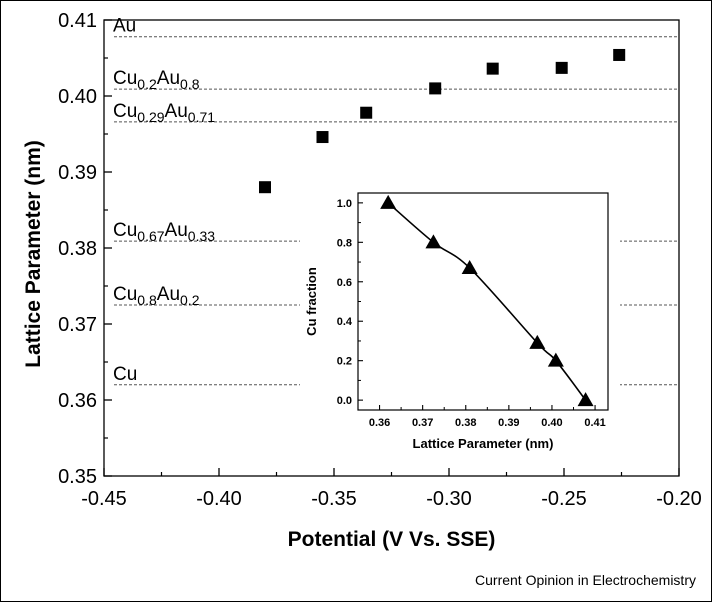 Image resolution: width=712 pixels, height=602 pixels. What do you see at coordinates (334, 499) in the screenshot?
I see `x-tick-label: -0.35` at bounding box center [334, 499].